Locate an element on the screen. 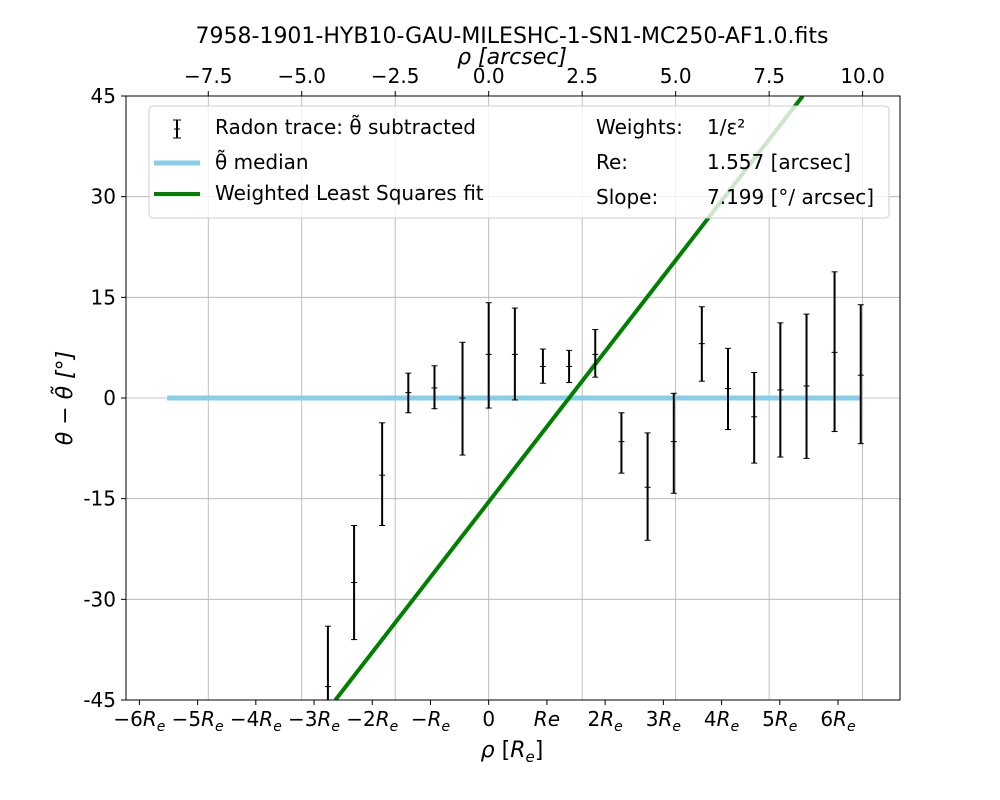 Image resolution: width=1000 pixels, height=800 pixels. y-tick-label: 0 is located at coordinates (109, 398).